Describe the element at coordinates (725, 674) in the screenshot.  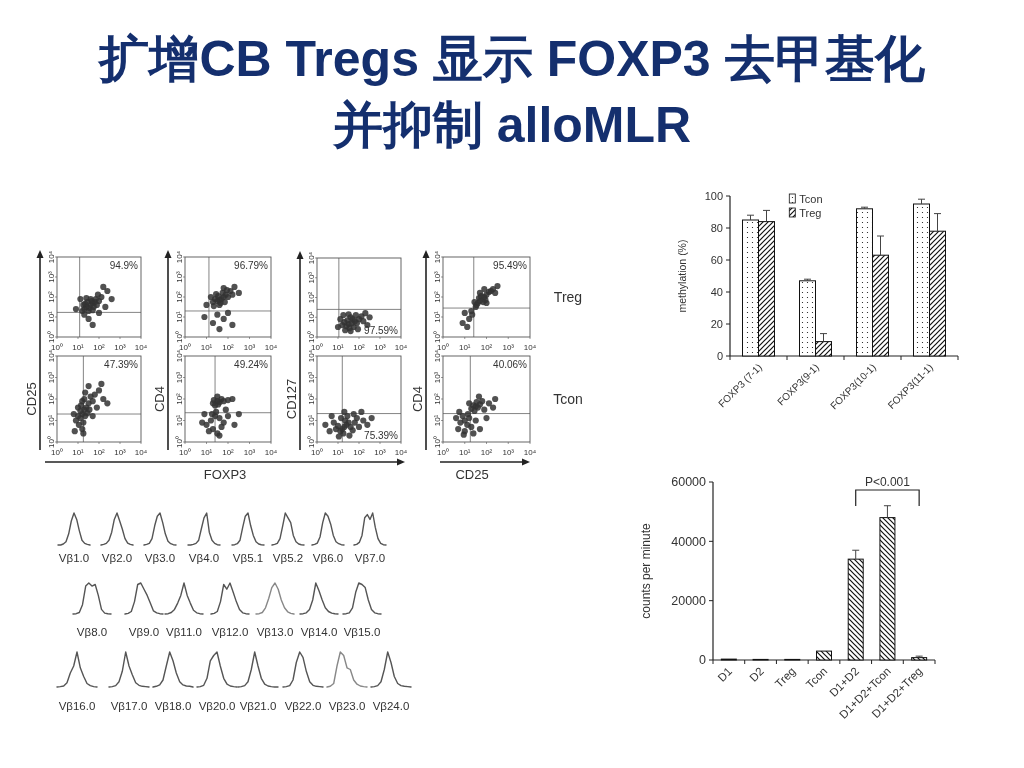
I see `x-tick-label: D1` at that location.